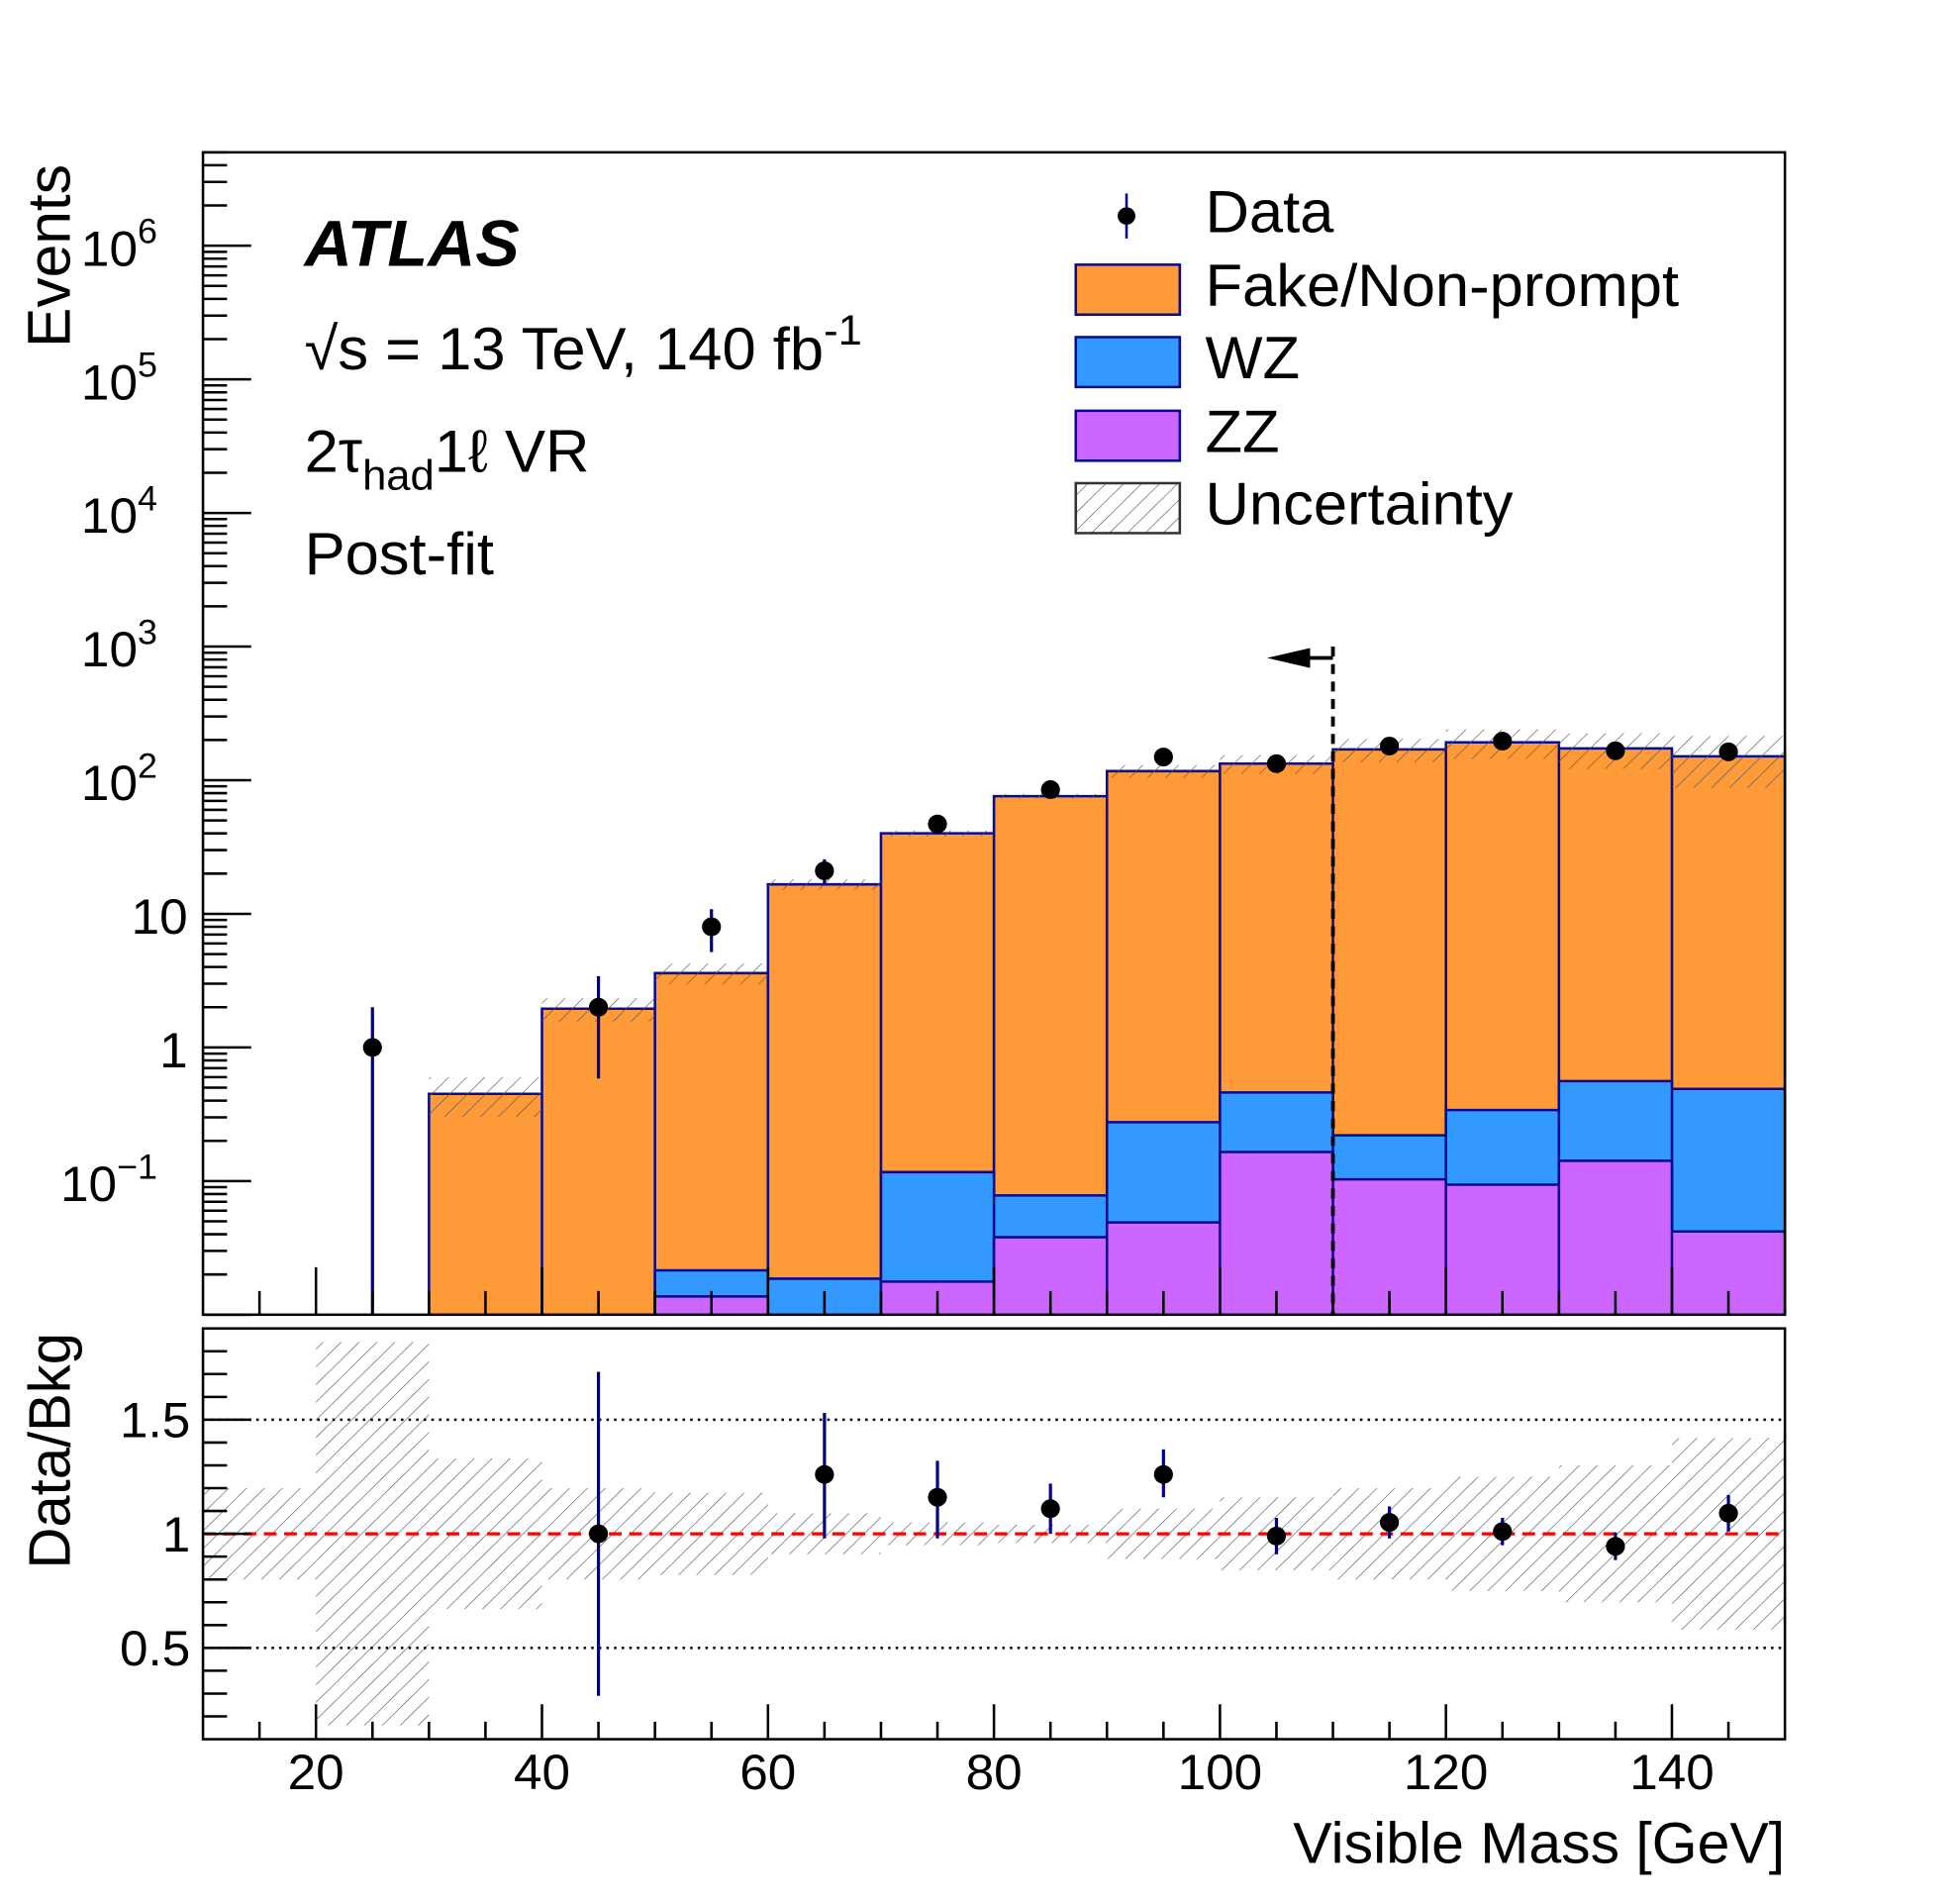  I want to click on main-y-tick-label: 10⁵, so click(119, 378).